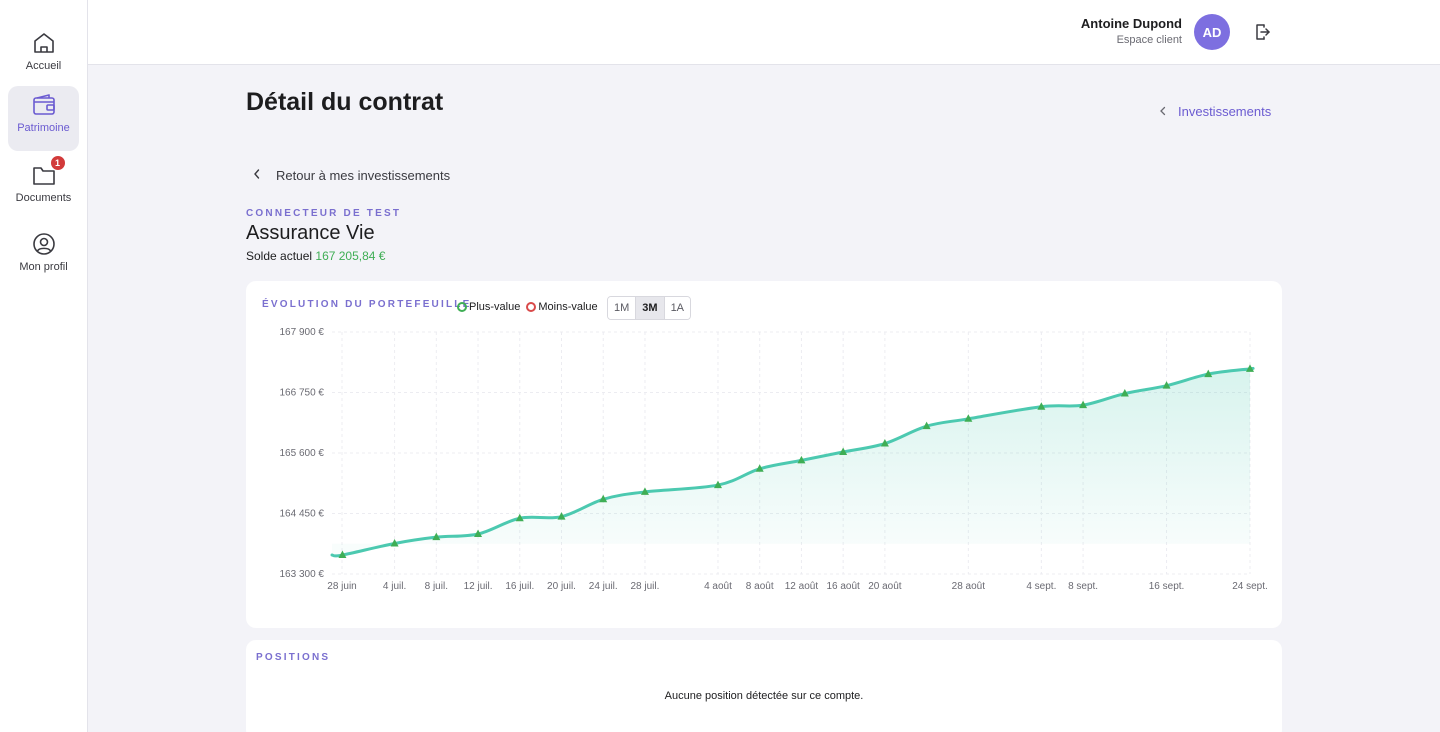  What do you see at coordinates (363, 175) in the screenshot?
I see `back-link-label: Retour à mes investissements` at bounding box center [363, 175].